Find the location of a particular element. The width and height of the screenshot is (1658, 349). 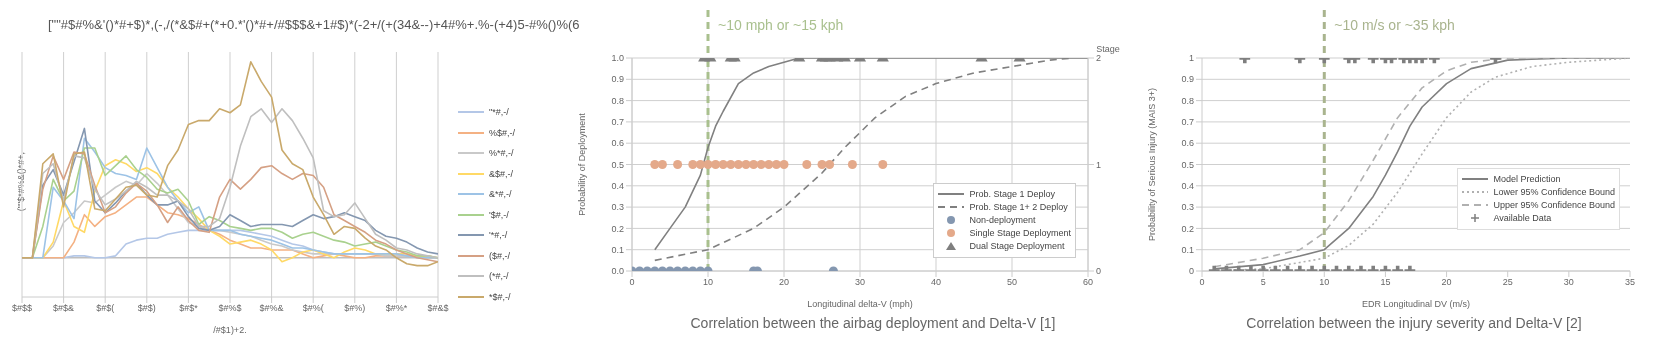

y-axis-title: Probability of Serious Injury (MAIS 3+) is located at coordinates (1152, 164).